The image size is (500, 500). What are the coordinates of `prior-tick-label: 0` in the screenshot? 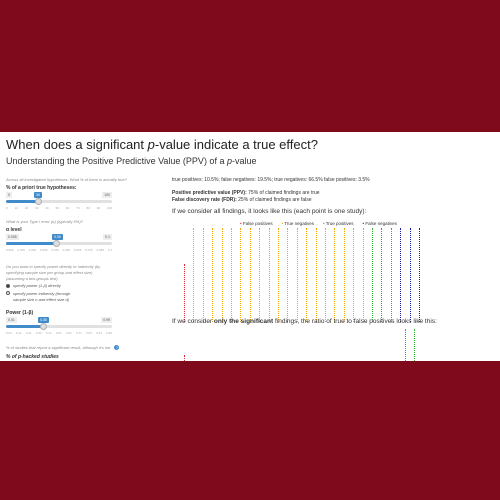 It's located at (7, 208).